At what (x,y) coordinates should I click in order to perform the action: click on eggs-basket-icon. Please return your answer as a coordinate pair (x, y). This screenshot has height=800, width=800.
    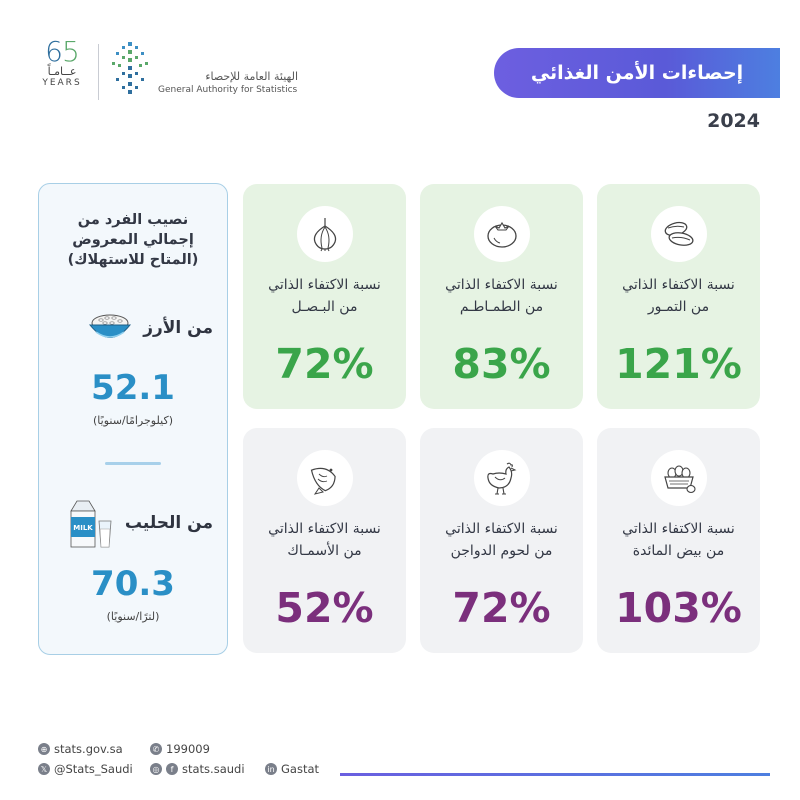
    Looking at the image, I should click on (679, 479).